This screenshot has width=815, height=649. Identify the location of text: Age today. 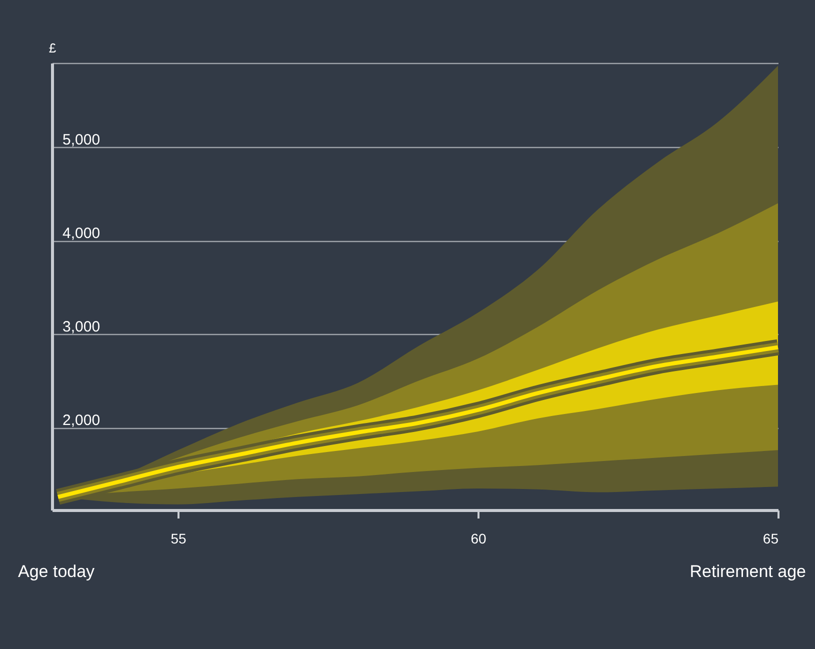
(57, 571).